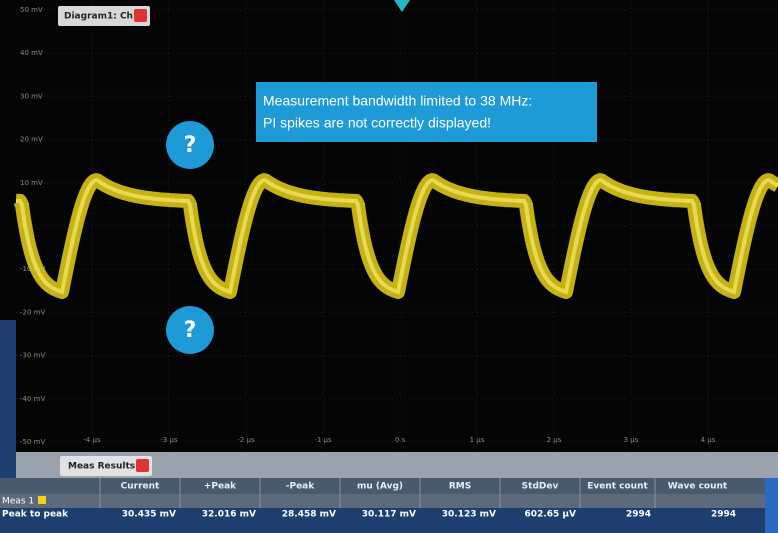  Describe the element at coordinates (32, 442) in the screenshot. I see `y-axis-label: -50 mV` at that location.